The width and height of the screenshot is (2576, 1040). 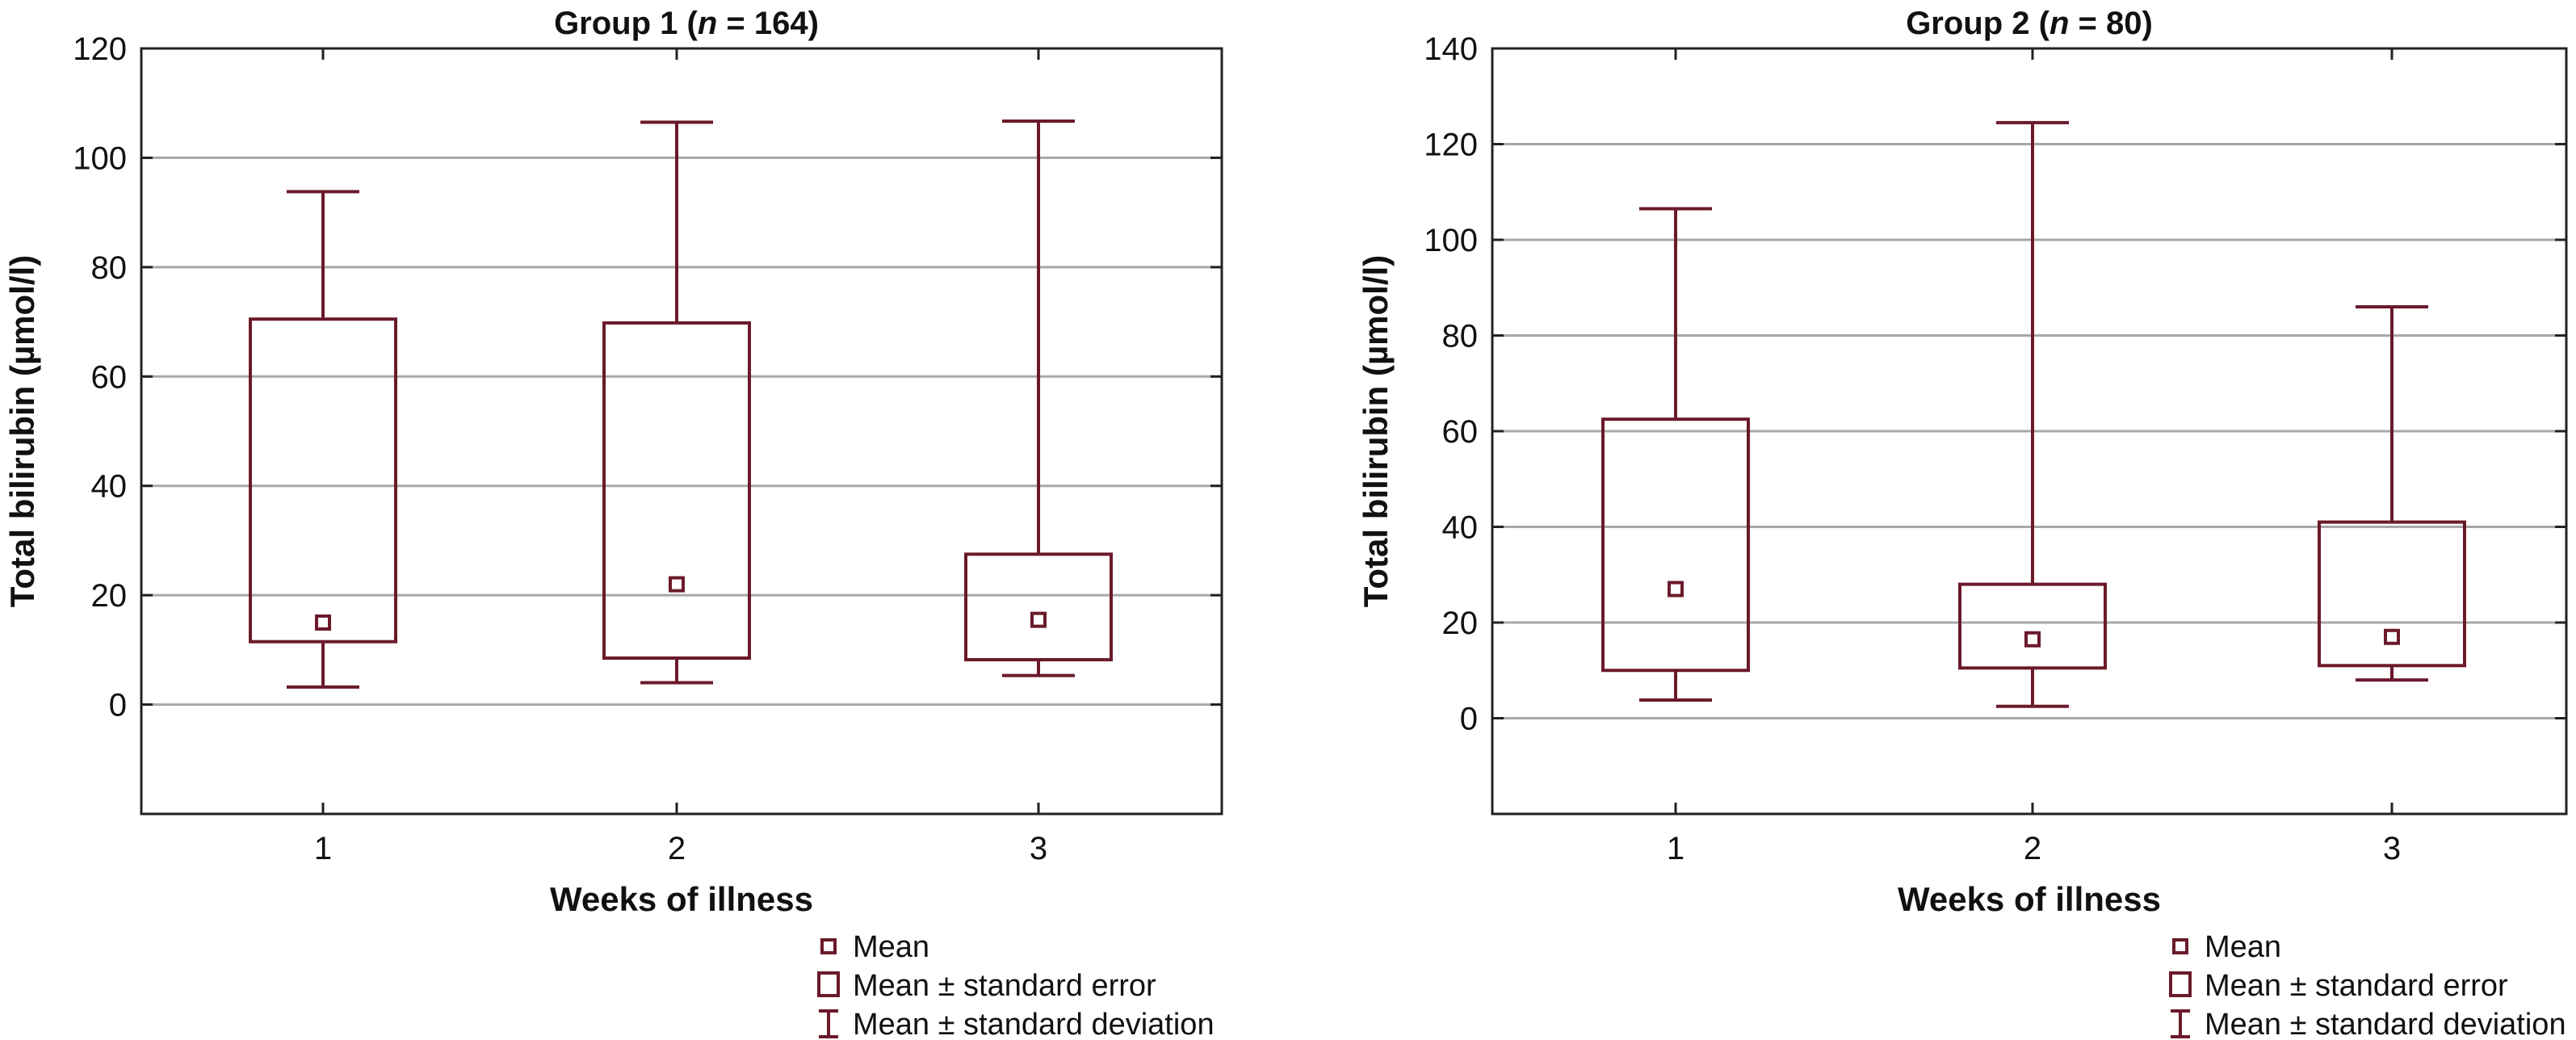 I want to click on chart-title-prefix: Group 1 (, so click(x=626, y=23).